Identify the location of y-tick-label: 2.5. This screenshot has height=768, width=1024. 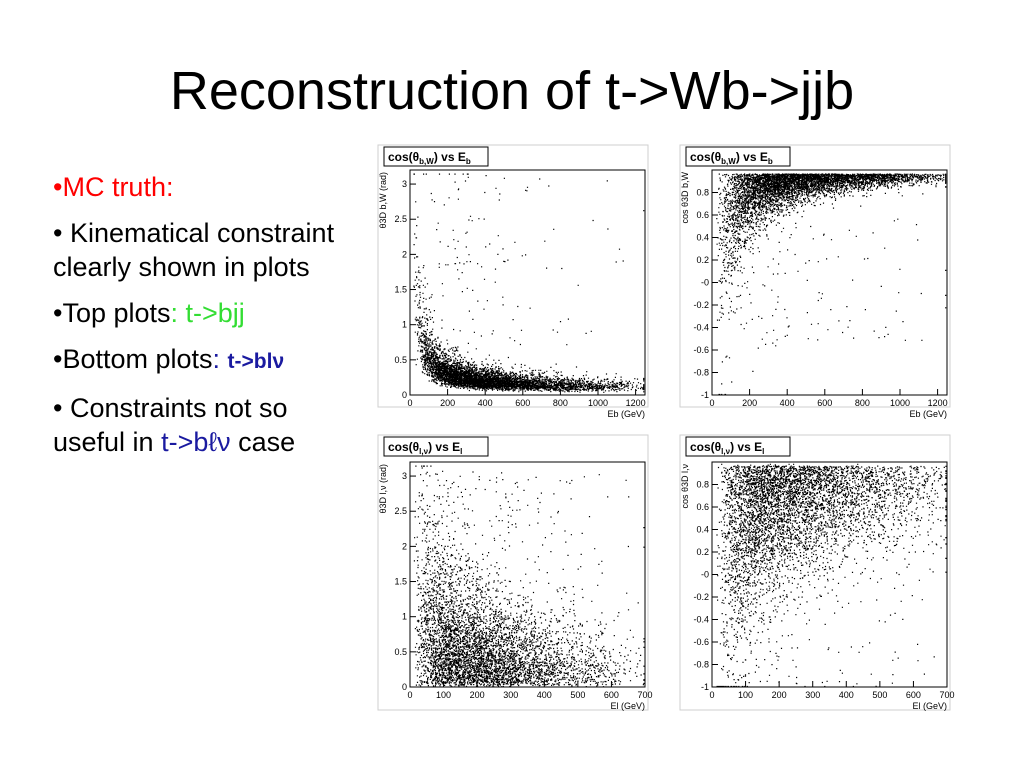
(400, 219).